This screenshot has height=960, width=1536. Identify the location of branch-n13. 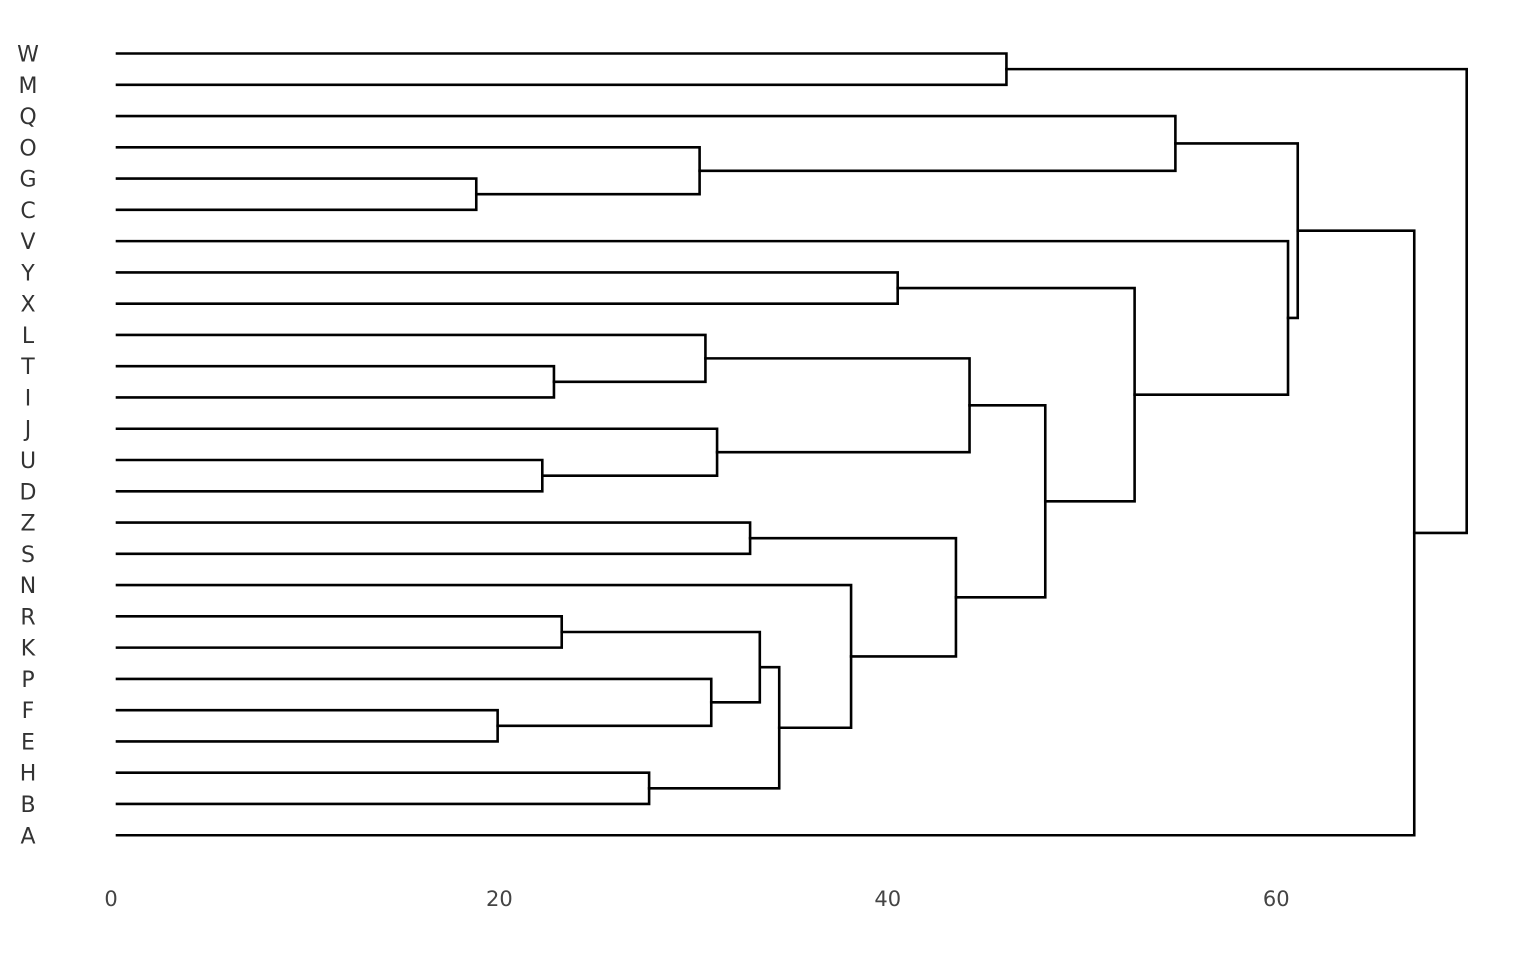
(661, 667).